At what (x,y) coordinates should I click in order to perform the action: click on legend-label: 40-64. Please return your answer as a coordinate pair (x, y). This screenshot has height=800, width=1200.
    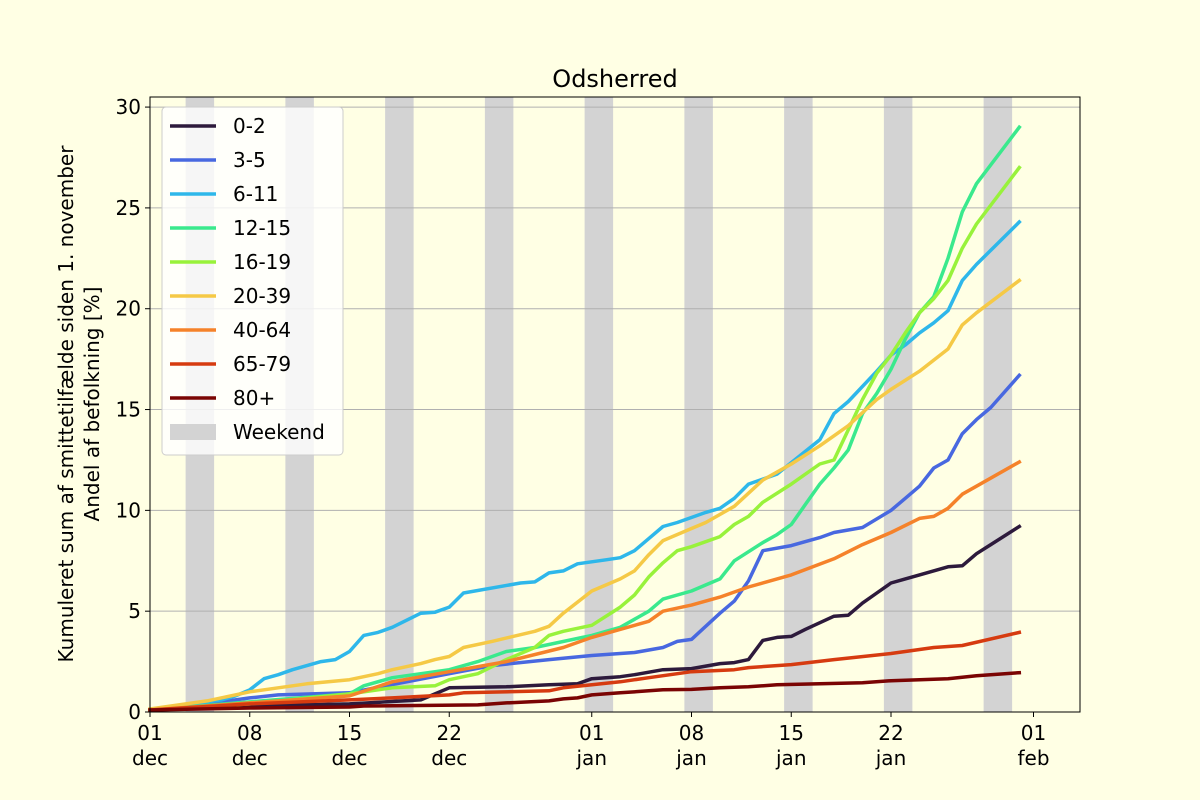
    Looking at the image, I should click on (262, 330).